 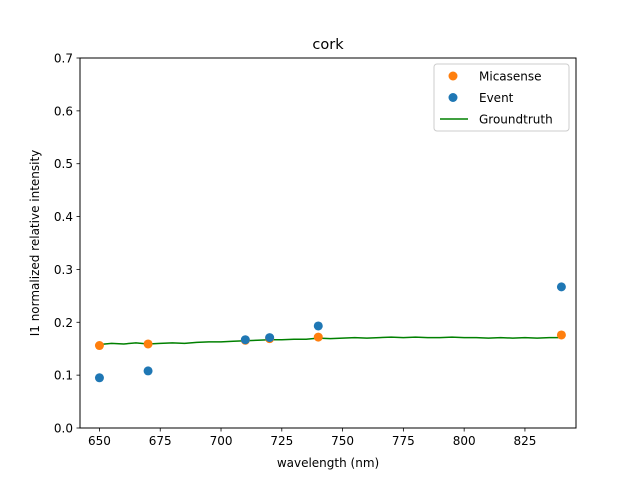 What do you see at coordinates (510, 77) in the screenshot?
I see `legend-micasense-label: Micasense` at bounding box center [510, 77].